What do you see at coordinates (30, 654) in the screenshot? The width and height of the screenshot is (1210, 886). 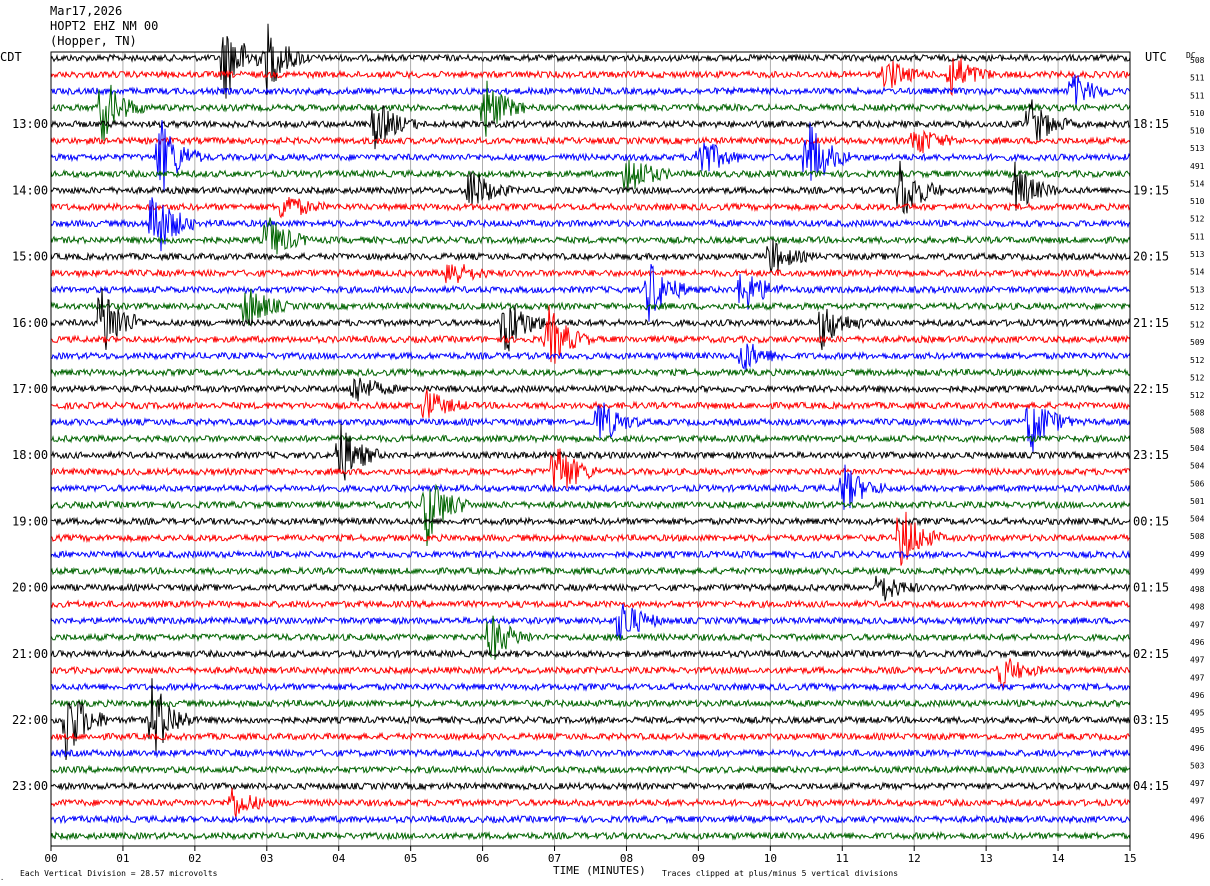 I see `left-hour-label: 21:00` at bounding box center [30, 654].